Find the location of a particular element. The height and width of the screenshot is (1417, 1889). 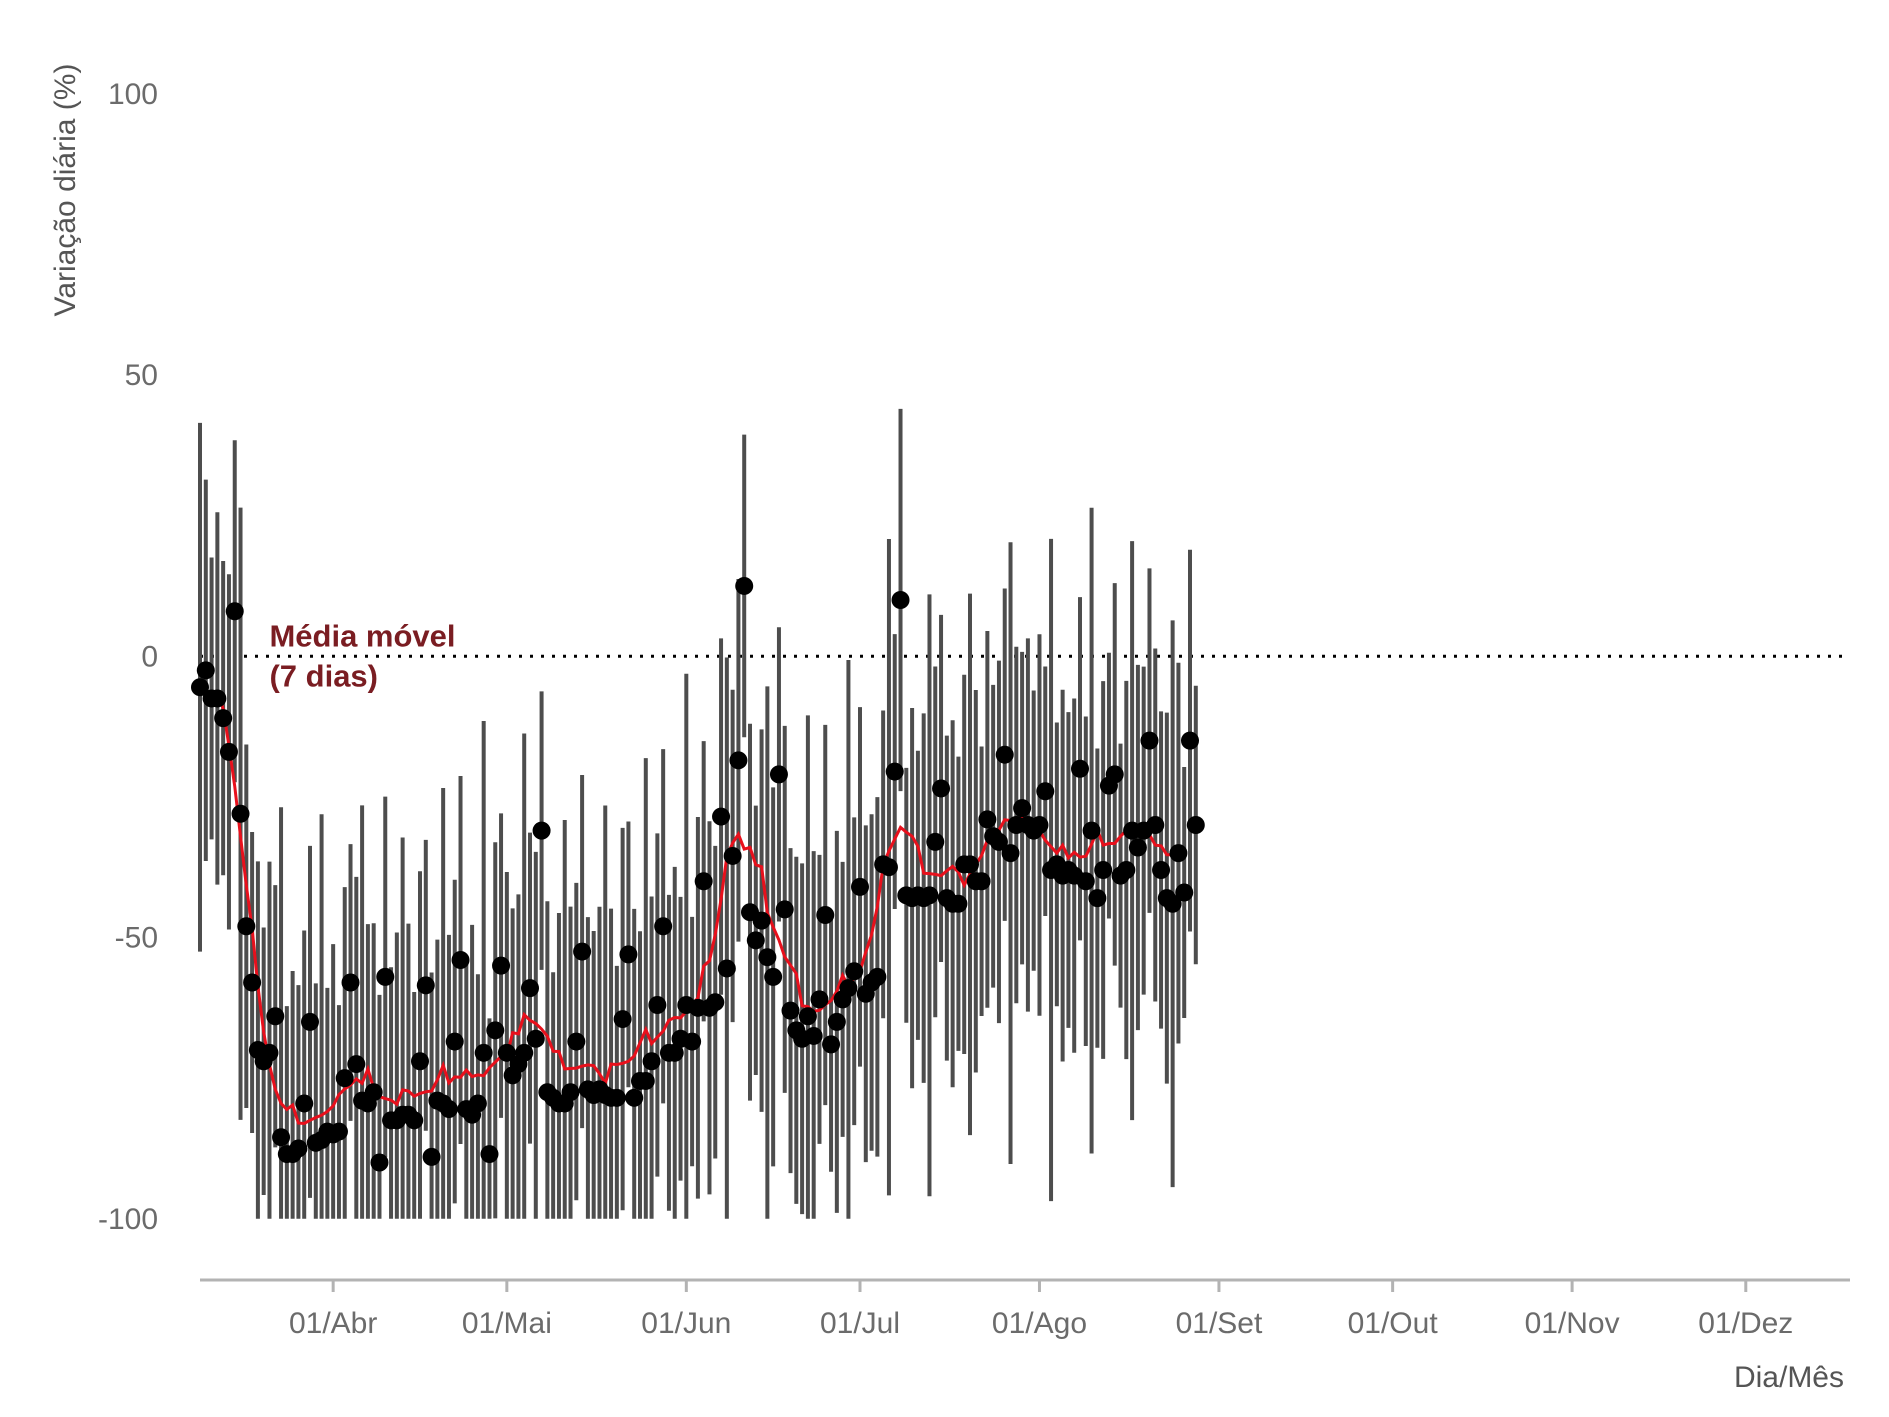

x-tick-label: 01/Dez is located at coordinates (1745, 1323).